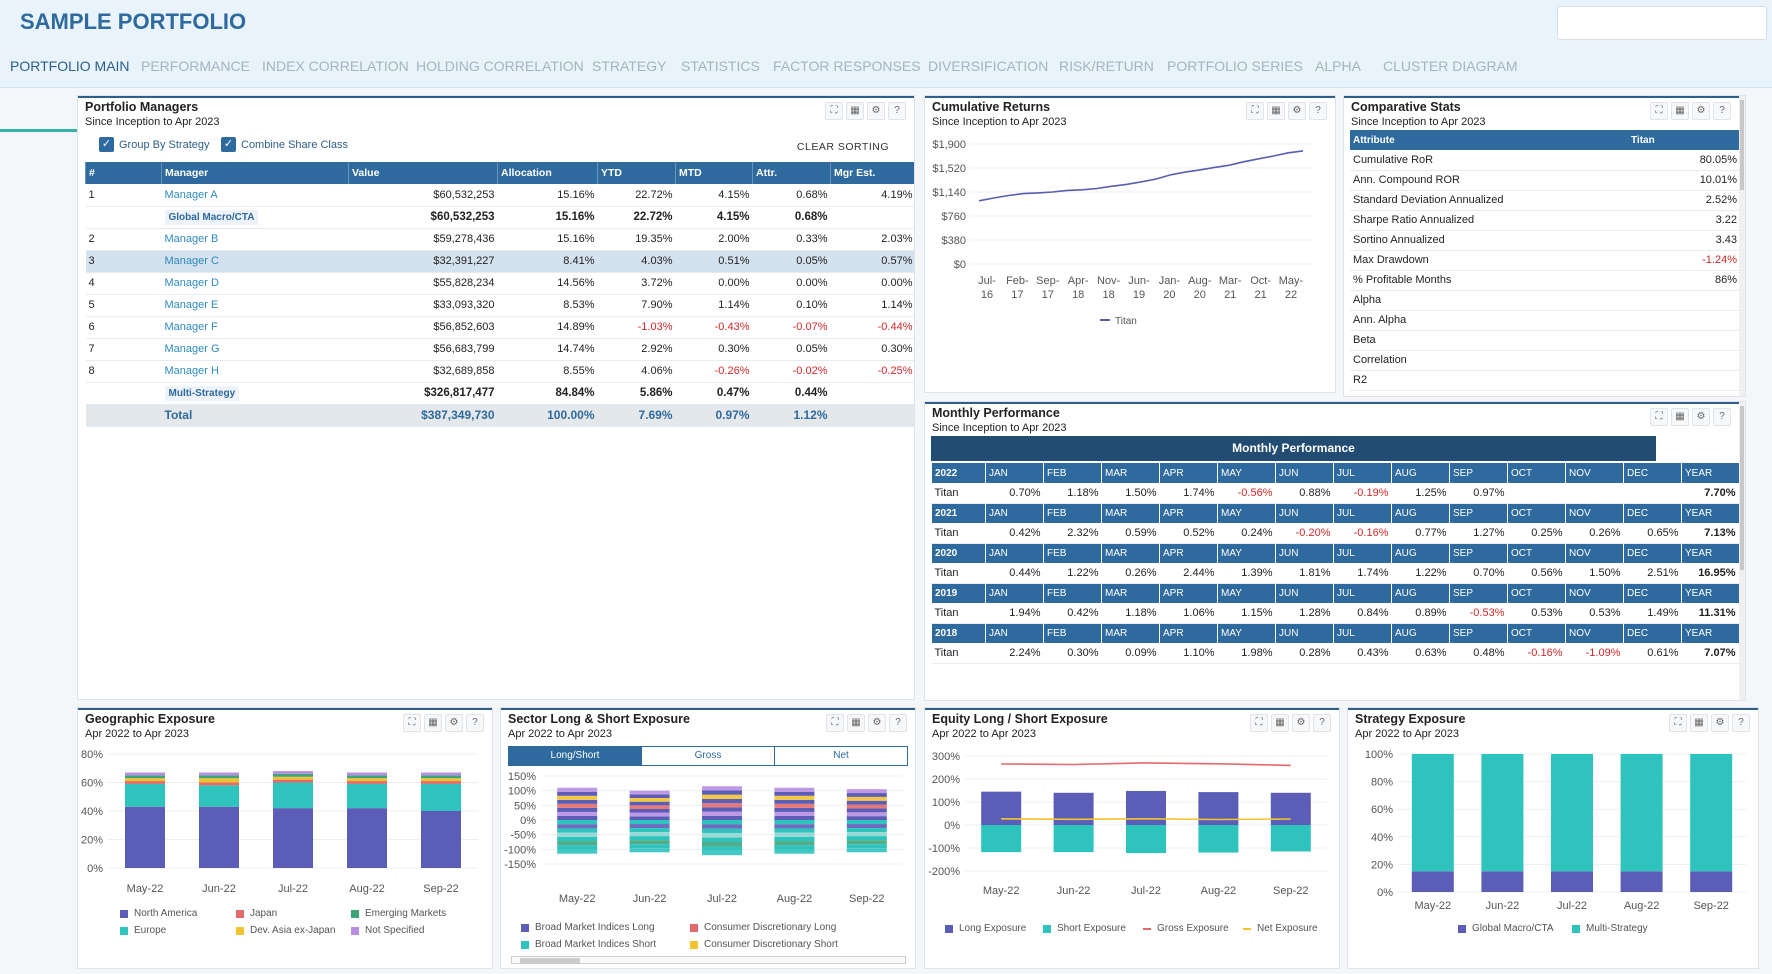  Describe the element at coordinates (1106, 66) in the screenshot. I see `tab-risk-return: RISK/RETURN` at that location.